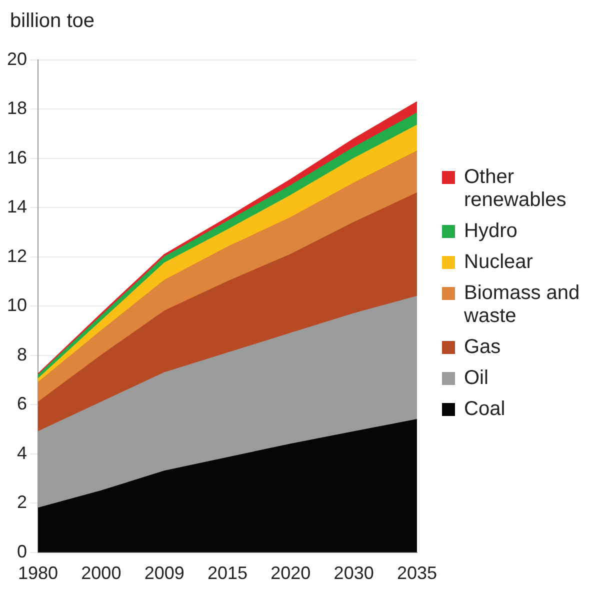 The width and height of the screenshot is (597, 592). Describe the element at coordinates (17, 206) in the screenshot. I see `y-tick-label: 14` at that location.